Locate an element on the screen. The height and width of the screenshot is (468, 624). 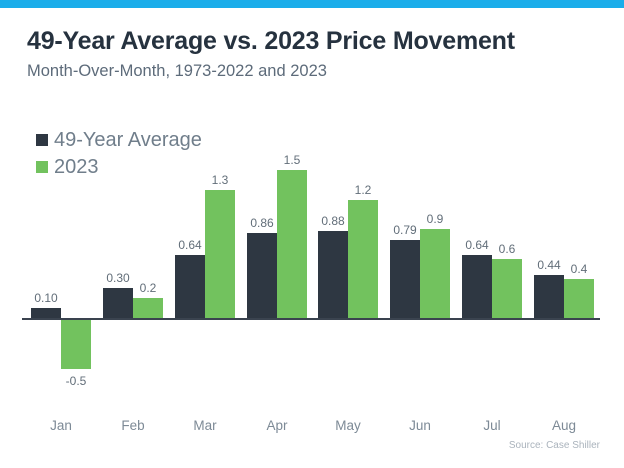
top-accent-bar is located at coordinates (312, 4).